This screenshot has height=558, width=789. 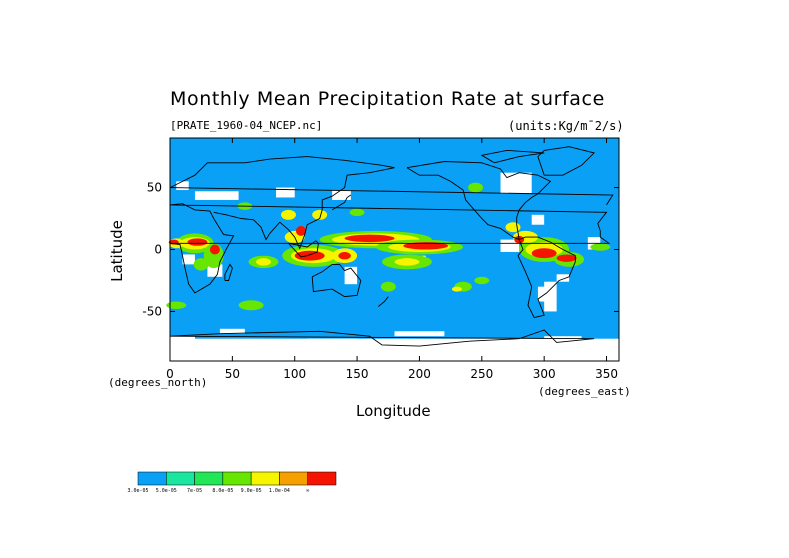 I want to click on x-unit-label-east: (degrees_east), so click(x=584, y=391).